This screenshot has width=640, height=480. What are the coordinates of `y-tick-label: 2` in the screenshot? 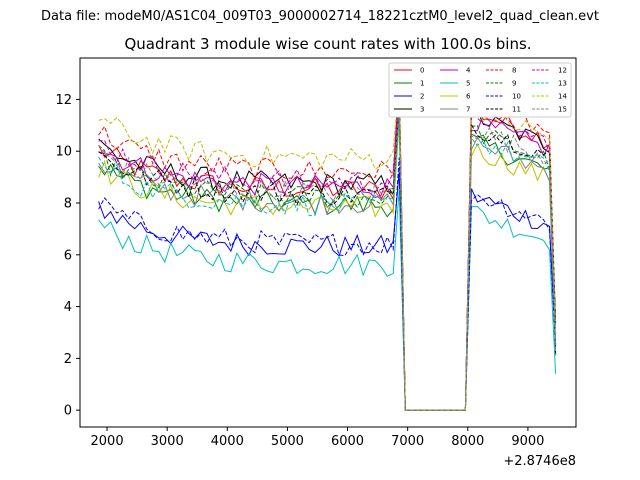 It's located at (68, 359).